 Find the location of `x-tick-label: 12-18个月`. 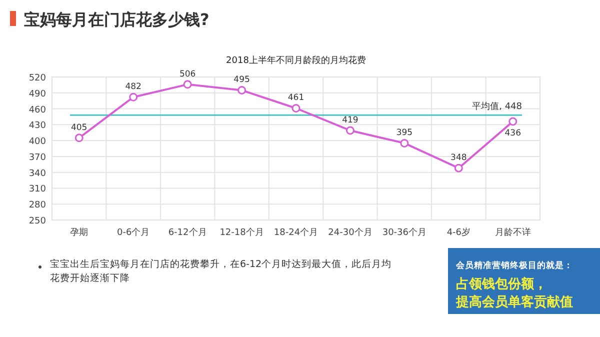

x-tick-label: 12-18个月 is located at coordinates (242, 232).